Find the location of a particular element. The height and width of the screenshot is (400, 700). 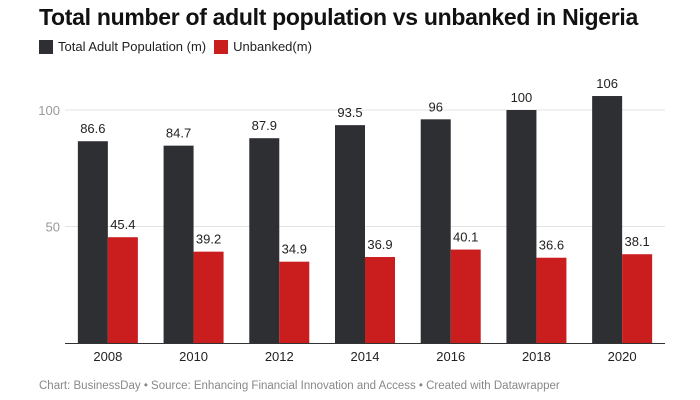

data-label: 106 is located at coordinates (607, 83).